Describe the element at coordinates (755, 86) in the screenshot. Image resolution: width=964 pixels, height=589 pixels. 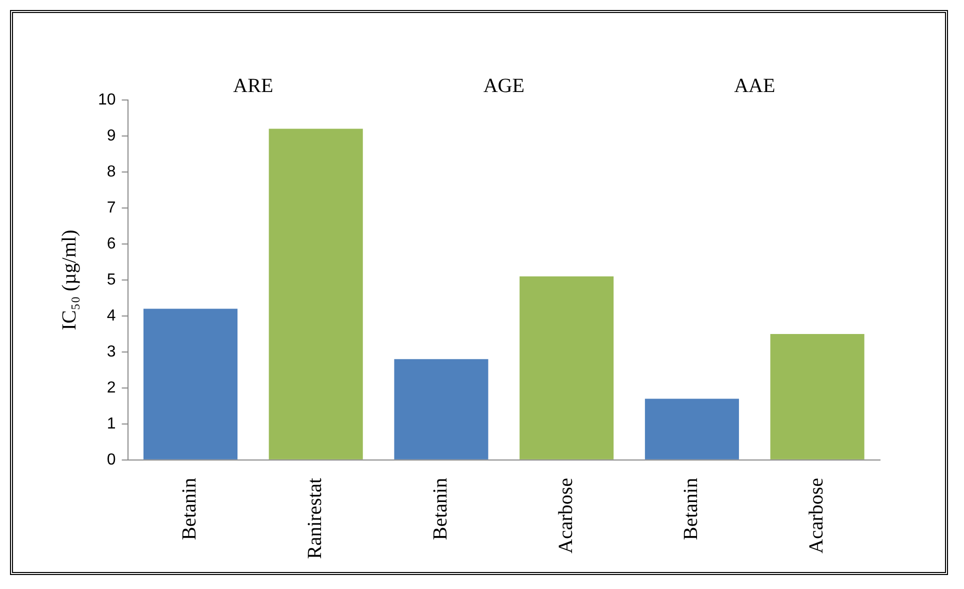
I see `text: AAE` at that location.